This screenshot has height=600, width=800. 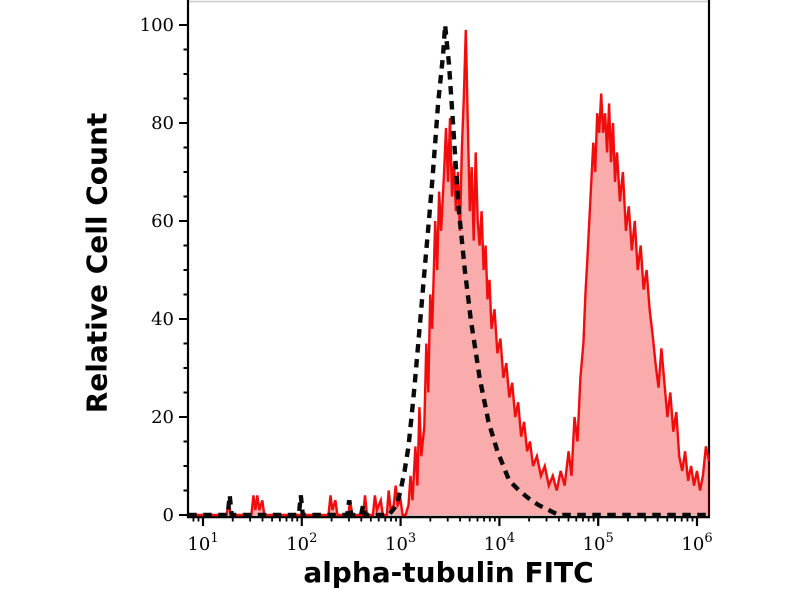 I want to click on x-tick-label: 10⁶, so click(x=696, y=543).